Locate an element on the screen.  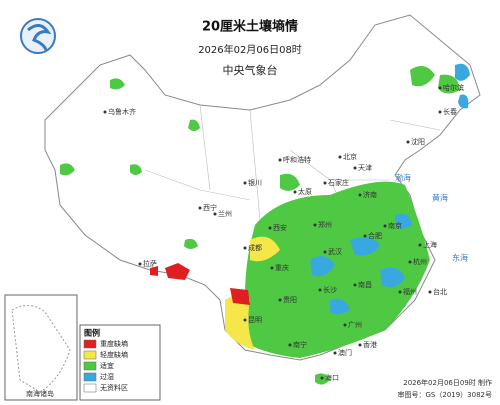
city-label: 郑州 is located at coordinates (325, 225).